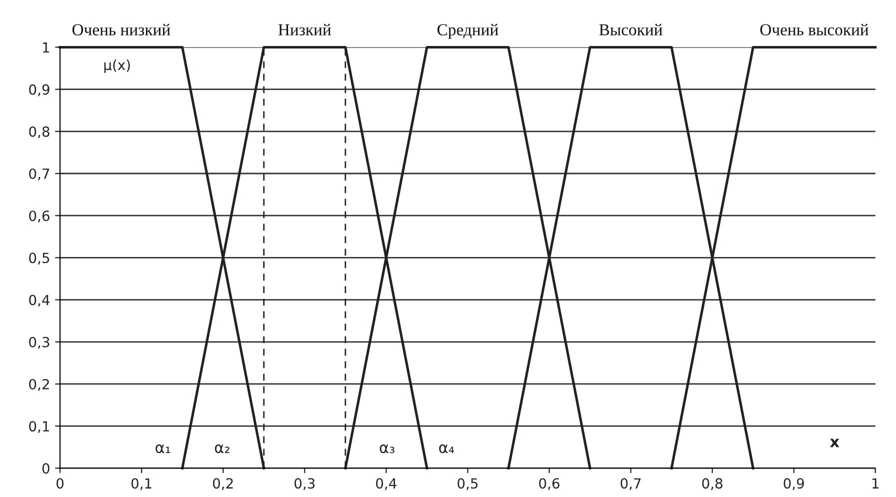 The image size is (896, 497). What do you see at coordinates (446, 449) in the screenshot?
I see `annotation: α₄` at bounding box center [446, 449].